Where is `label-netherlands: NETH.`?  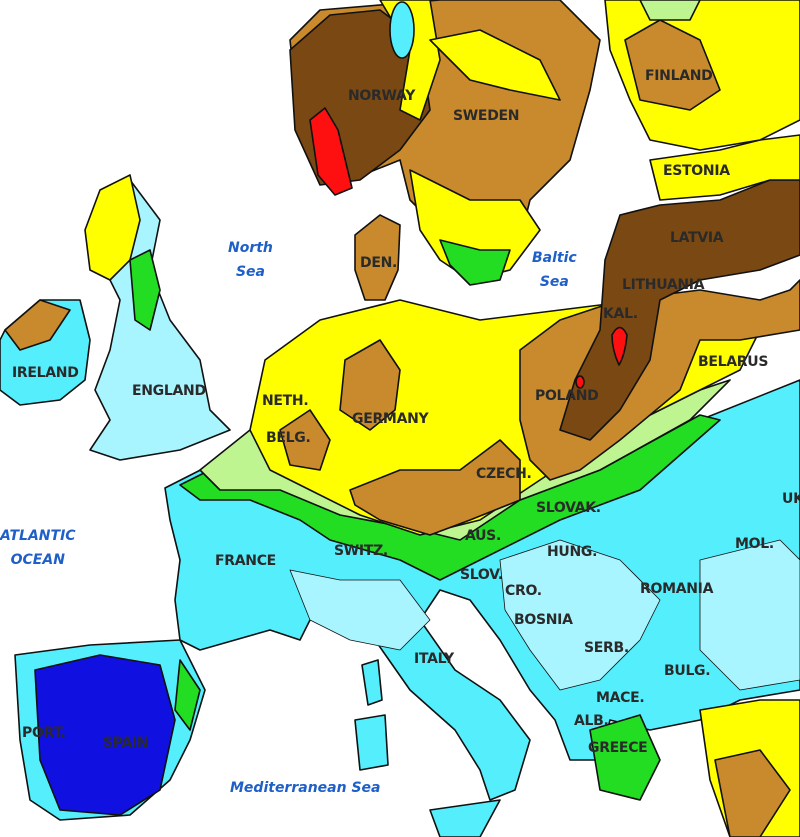
label-netherlands: NETH. is located at coordinates (285, 401).